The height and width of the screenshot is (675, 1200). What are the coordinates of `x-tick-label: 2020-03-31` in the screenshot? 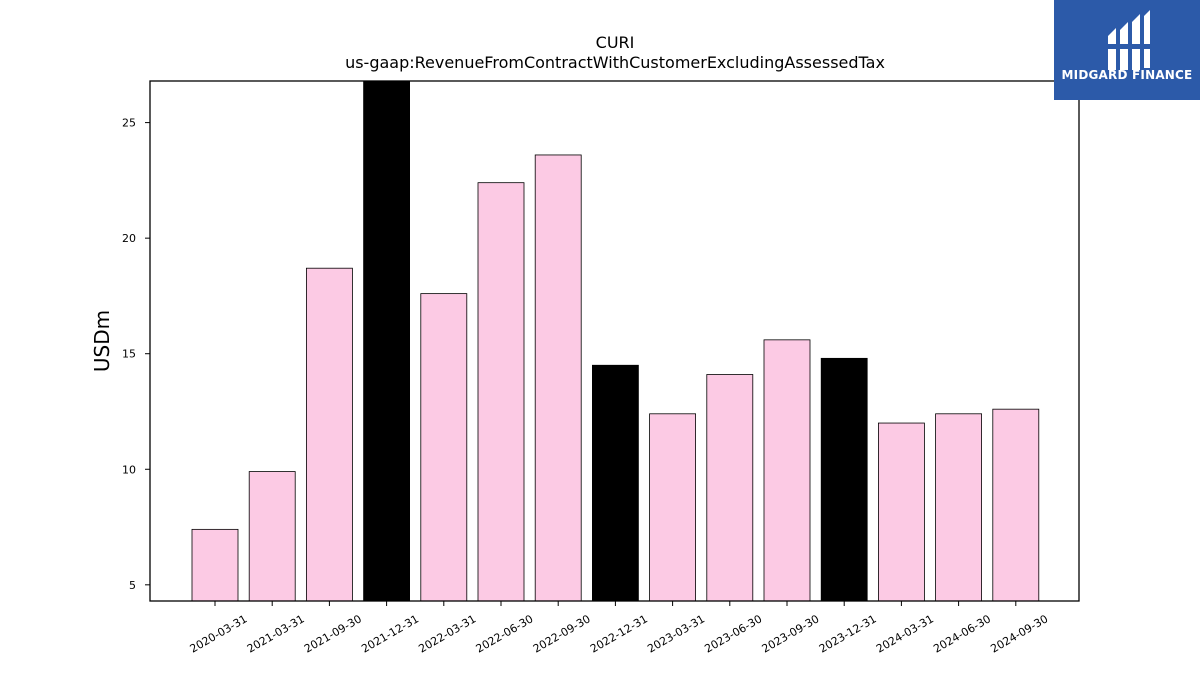 It's located at (219, 633).